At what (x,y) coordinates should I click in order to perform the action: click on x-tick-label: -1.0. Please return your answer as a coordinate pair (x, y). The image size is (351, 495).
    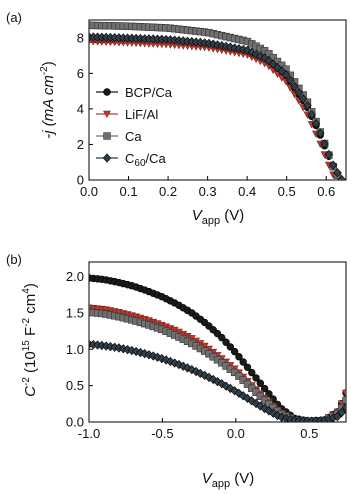
    Looking at the image, I should click on (89, 433).